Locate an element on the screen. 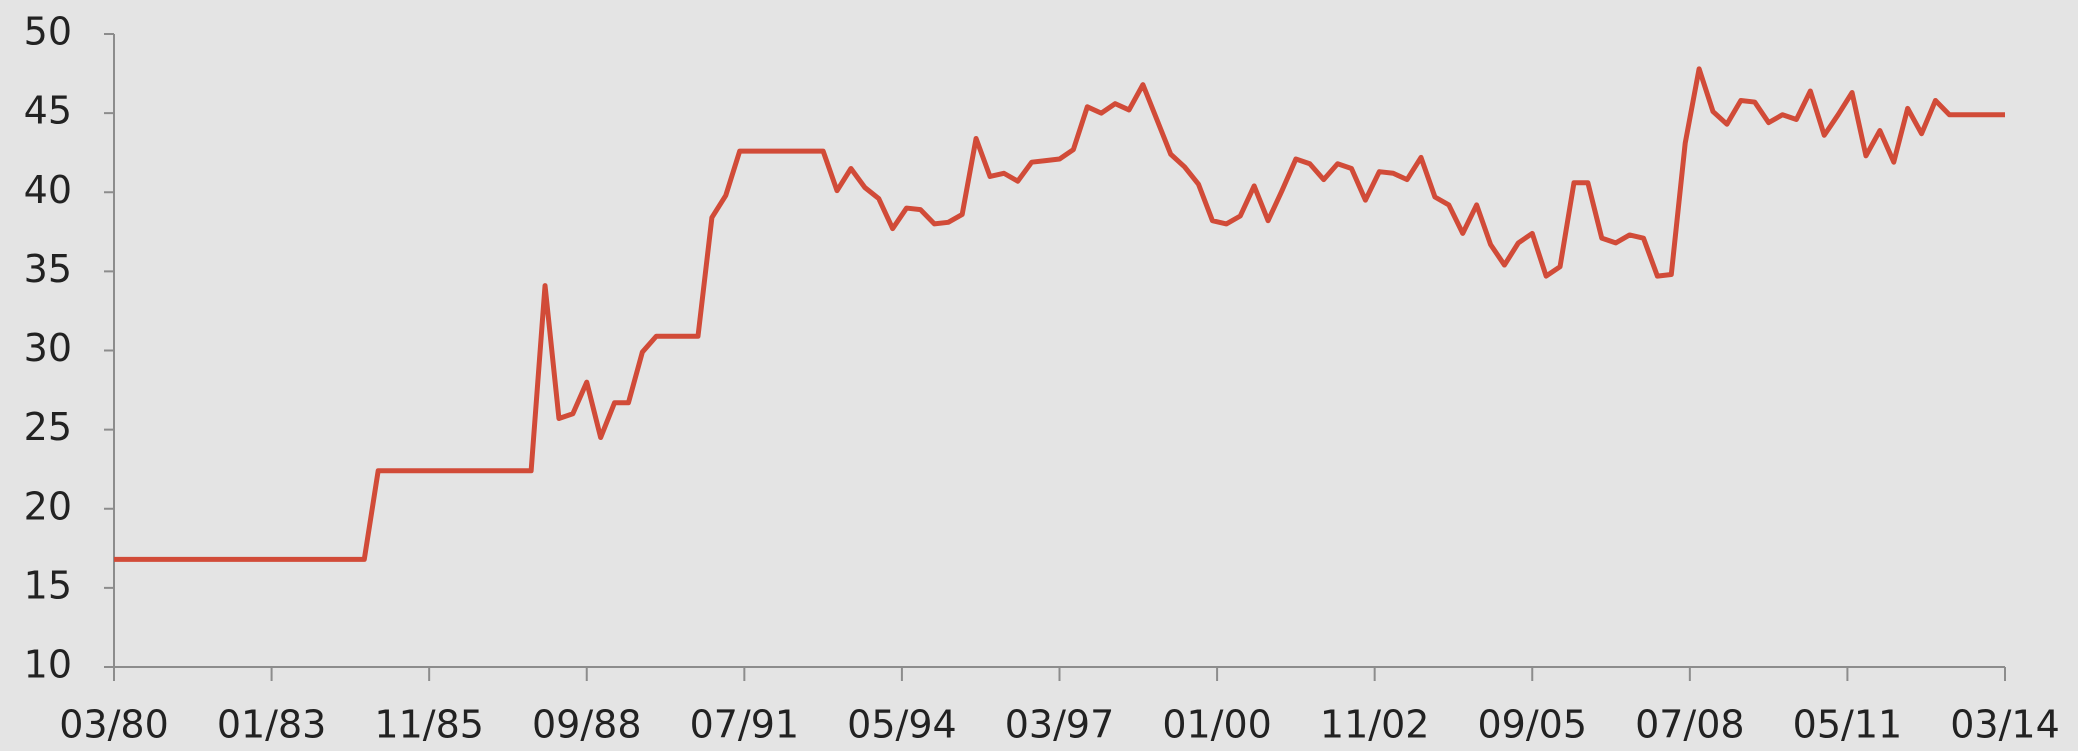 The image size is (2078, 751). y-tick-label: 20 is located at coordinates (48, 506).